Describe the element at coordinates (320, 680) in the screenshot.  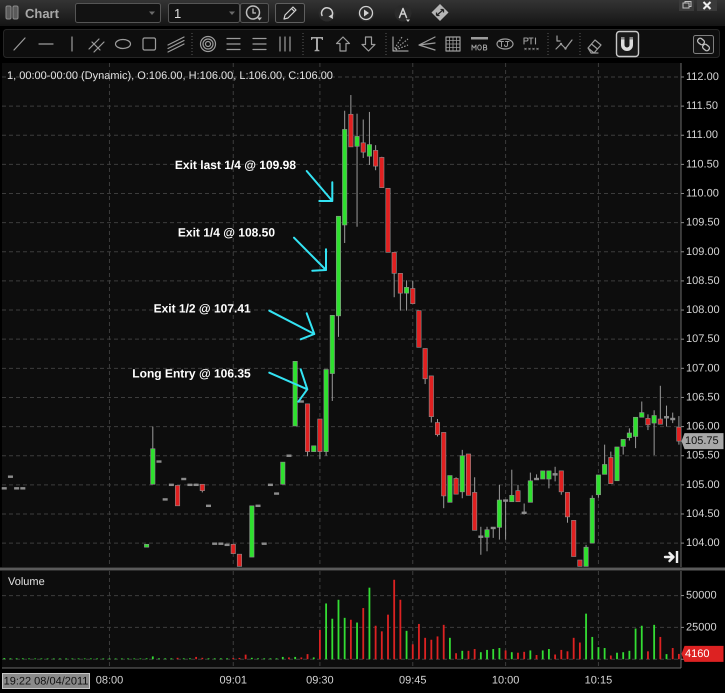
I see `x-tick-label: 09:30` at that location.